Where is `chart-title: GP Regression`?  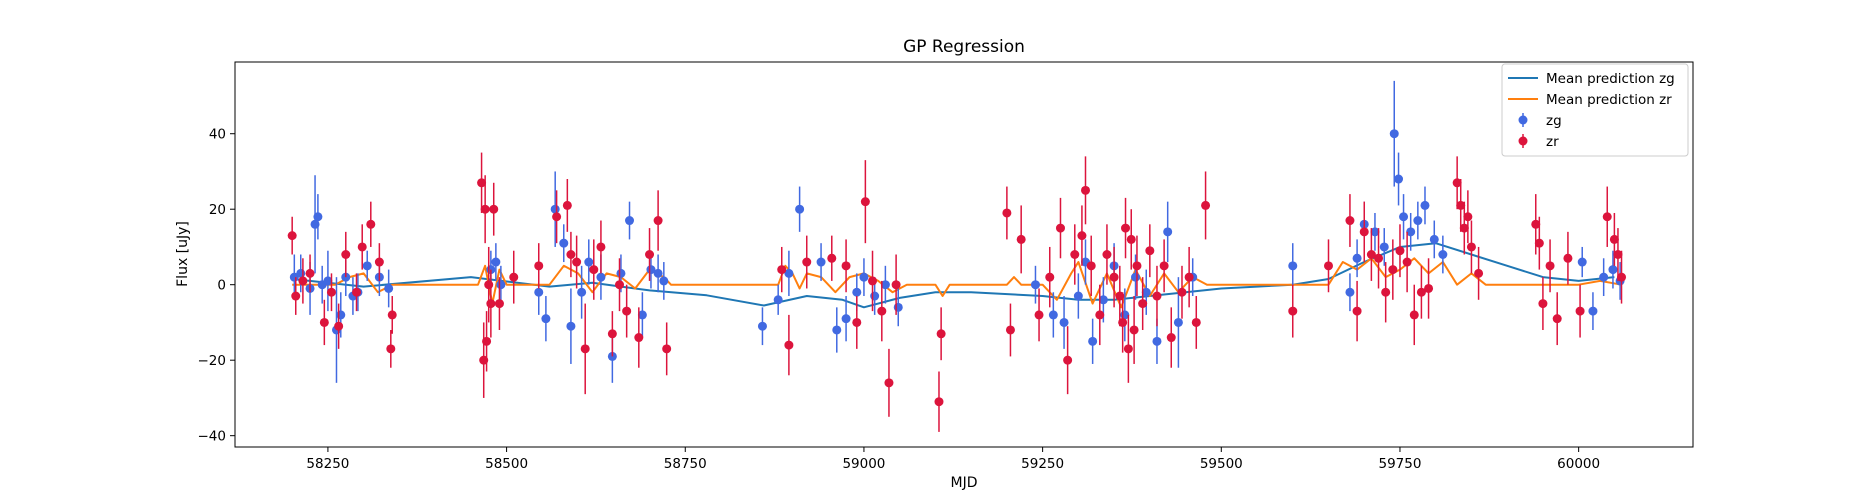
chart-title: GP Regression is located at coordinates (964, 47).